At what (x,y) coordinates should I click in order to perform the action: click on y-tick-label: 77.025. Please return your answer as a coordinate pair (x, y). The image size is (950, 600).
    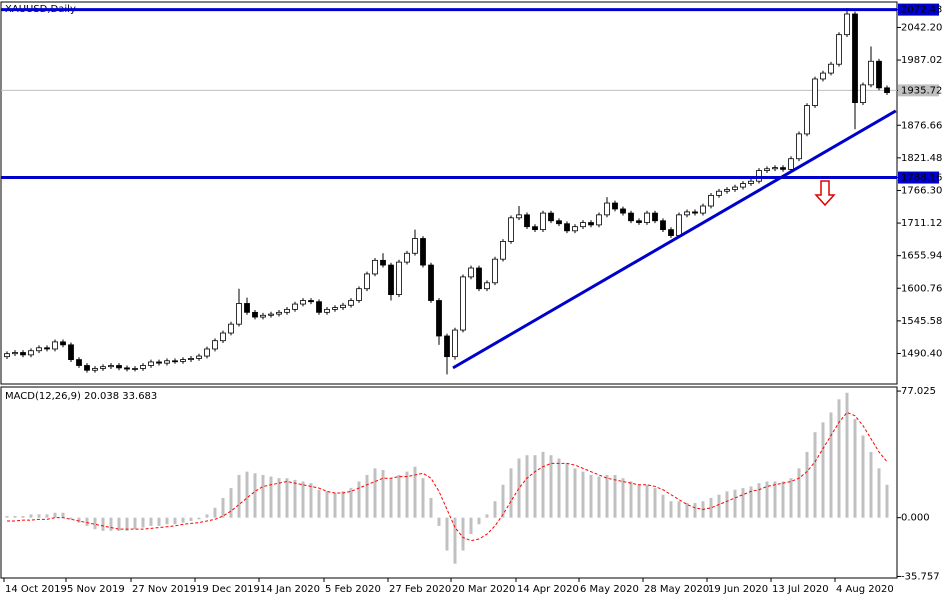
    Looking at the image, I should click on (918, 391).